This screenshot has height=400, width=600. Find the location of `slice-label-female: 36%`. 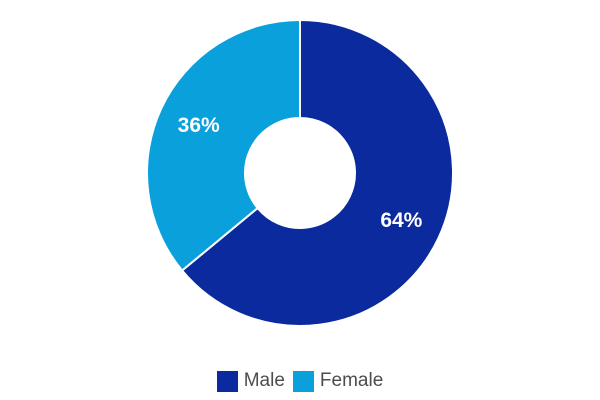

slice-label-female: 36% is located at coordinates (199, 125).